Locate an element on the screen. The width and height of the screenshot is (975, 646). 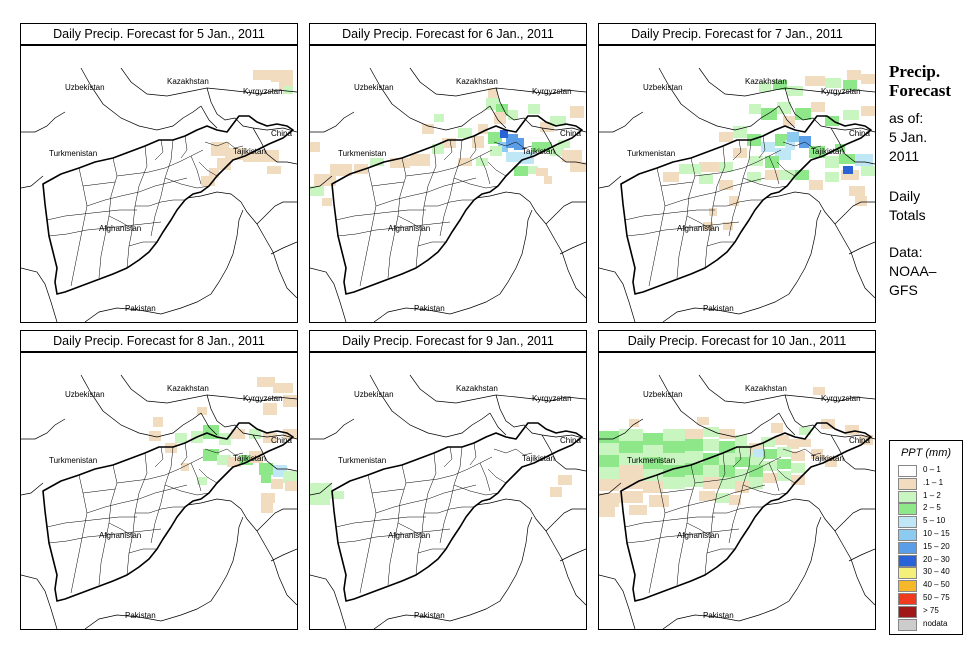
country-label-afghanistan: Afghanistan is located at coordinates (698, 228).